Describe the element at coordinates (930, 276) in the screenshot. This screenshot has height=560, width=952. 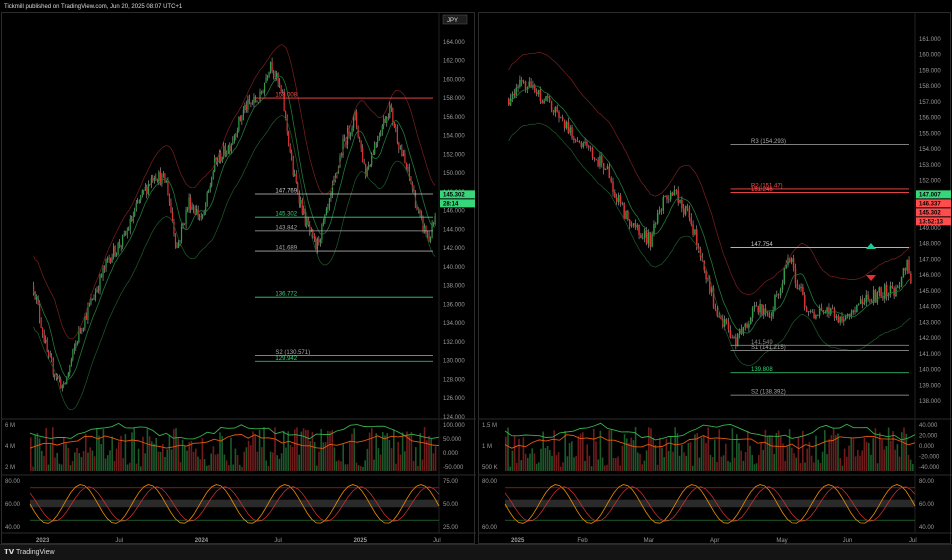
I see `price-tick-label: 146.000` at that location.